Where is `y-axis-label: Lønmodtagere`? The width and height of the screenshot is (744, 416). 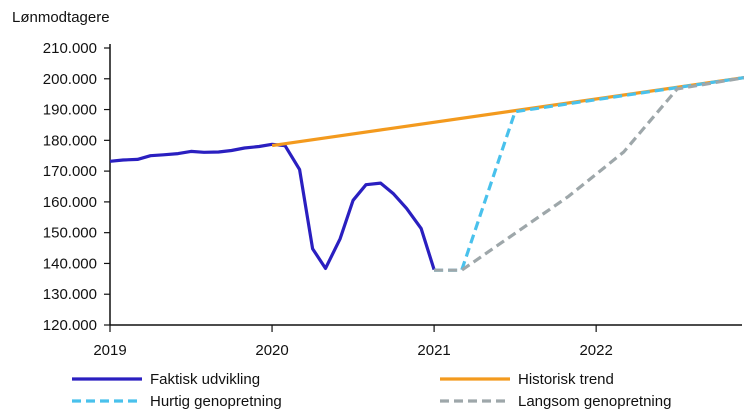 y-axis-label: Lønmodtagere is located at coordinates (61, 17).